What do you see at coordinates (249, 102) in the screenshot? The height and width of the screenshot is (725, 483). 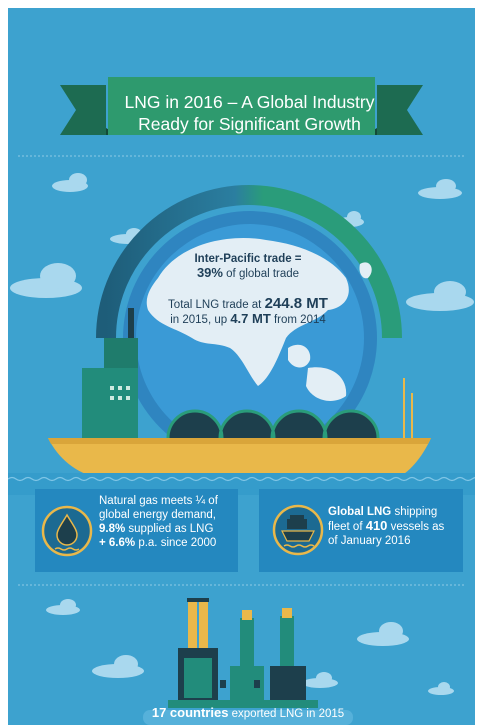 I see `title-line-1: LNG in 2016 – A Global Industry` at bounding box center [249, 102].